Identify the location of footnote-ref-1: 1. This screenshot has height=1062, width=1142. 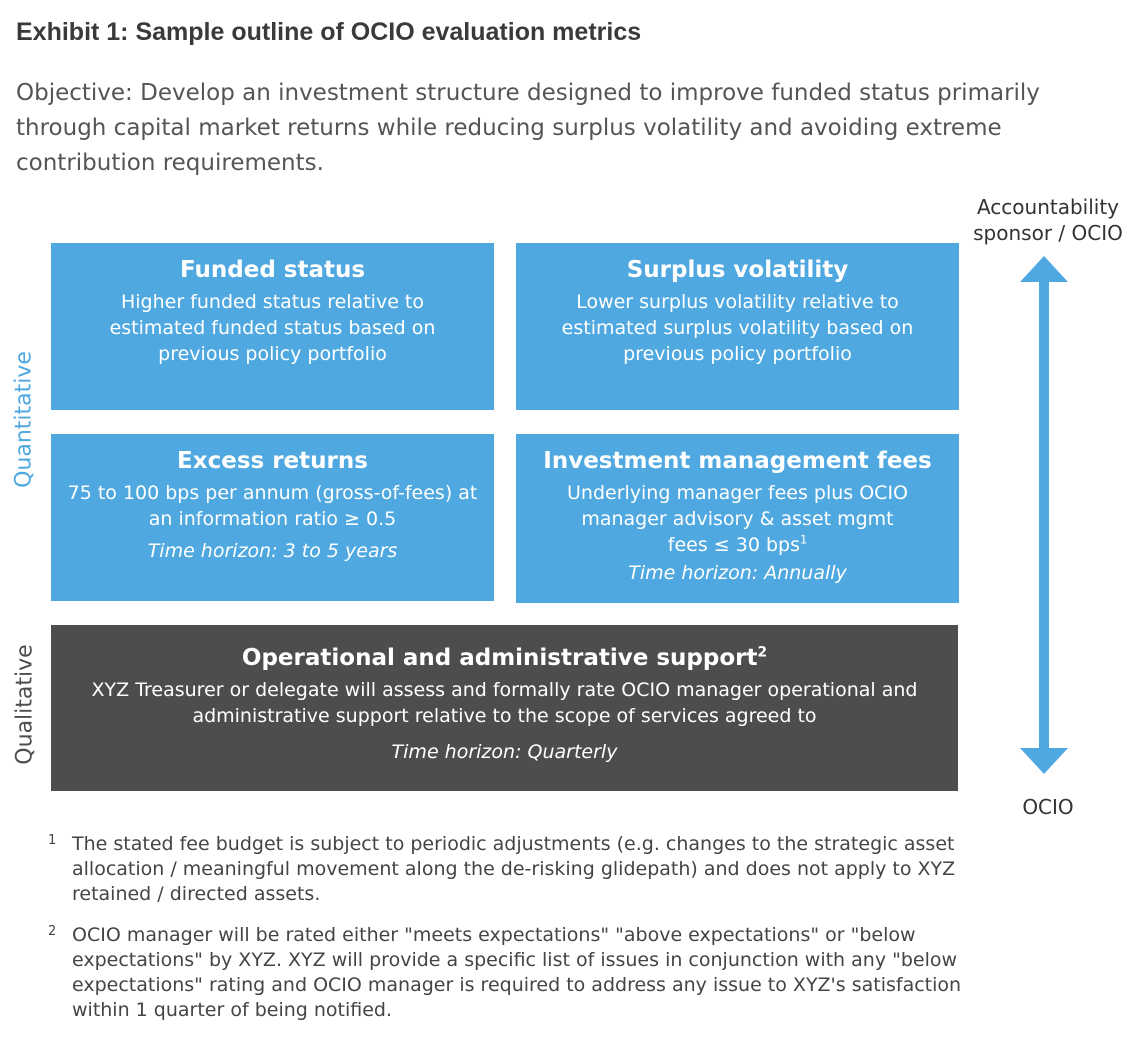
(803, 539).